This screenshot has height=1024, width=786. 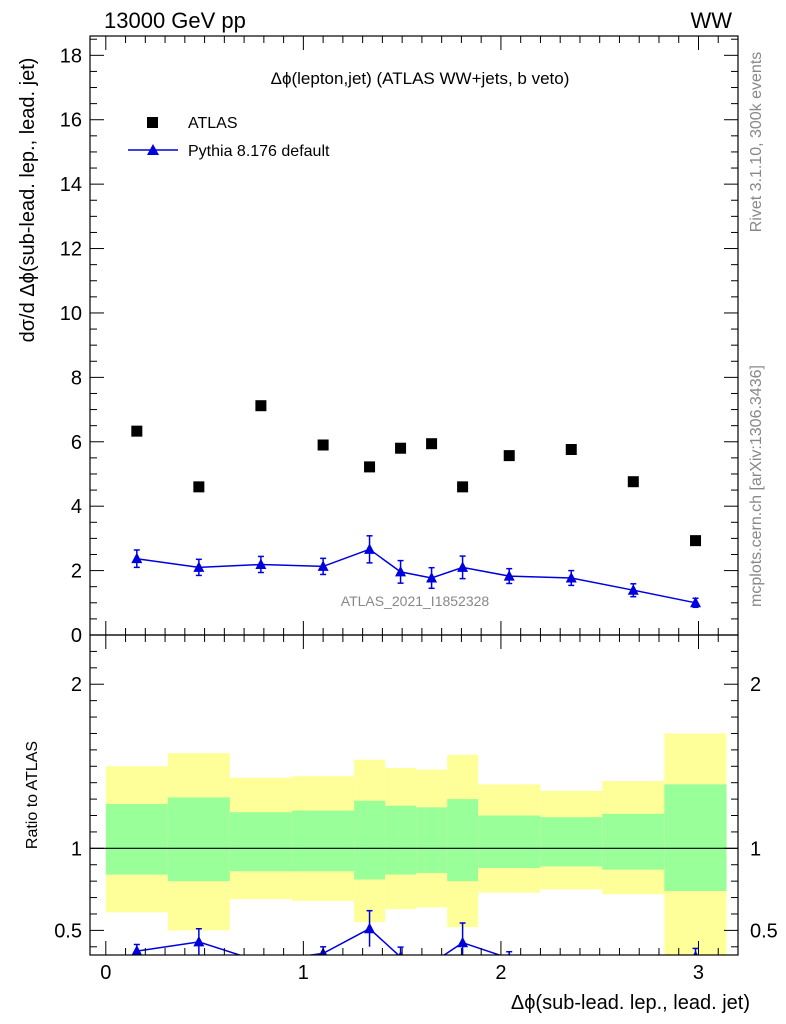 What do you see at coordinates (71, 314) in the screenshot?
I see `main-y-tick-label: 10` at bounding box center [71, 314].